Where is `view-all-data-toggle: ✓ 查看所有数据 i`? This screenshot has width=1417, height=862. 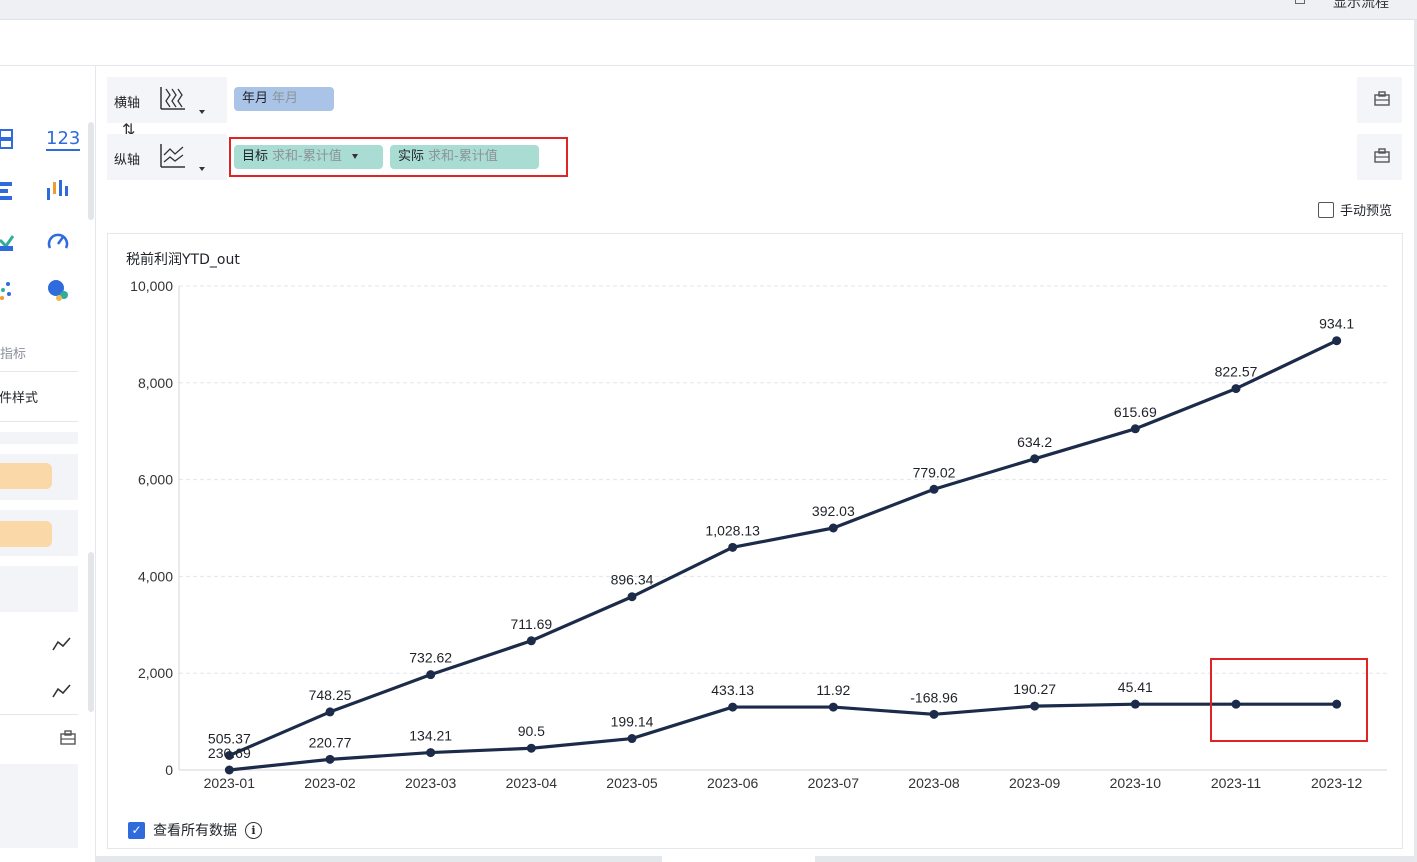 view-all-data-toggle: ✓ 查看所有数据 i is located at coordinates (195, 830).